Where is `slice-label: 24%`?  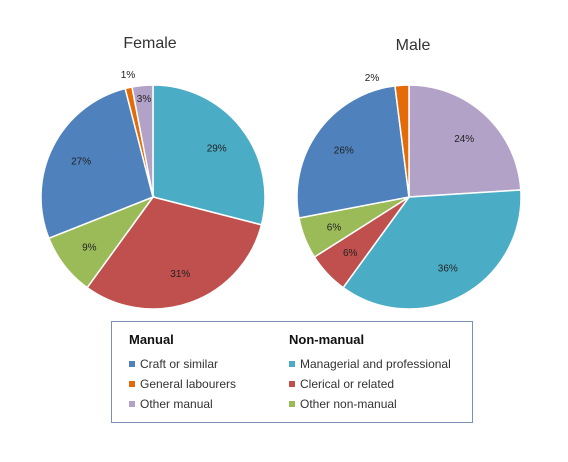 slice-label: 24% is located at coordinates (464, 139).